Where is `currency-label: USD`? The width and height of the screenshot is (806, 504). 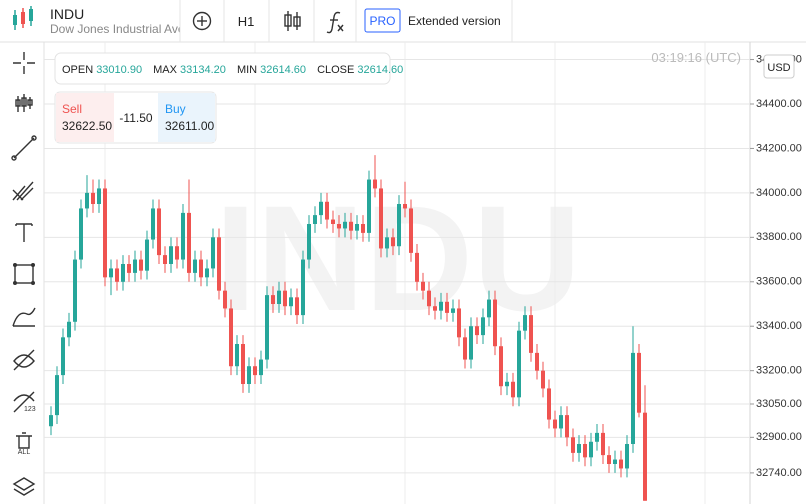 currency-label: USD is located at coordinates (778, 68).